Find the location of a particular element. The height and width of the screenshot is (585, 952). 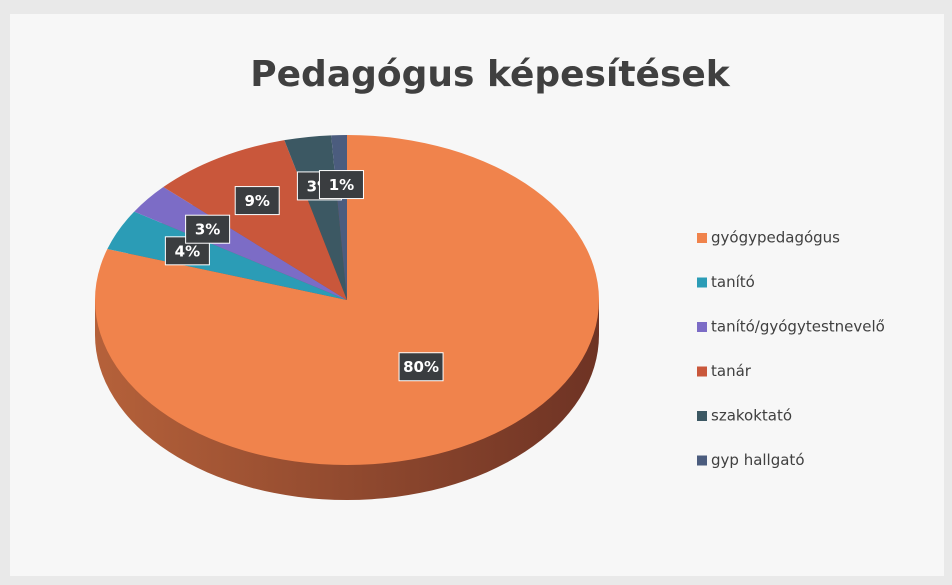

data-label: 1% is located at coordinates (341, 185).